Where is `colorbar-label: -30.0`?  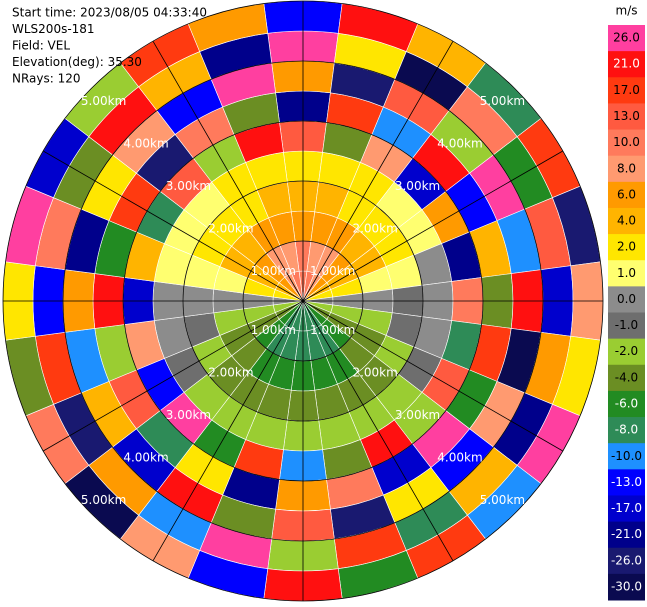 colorbar-label: -30.0 is located at coordinates (626, 586).